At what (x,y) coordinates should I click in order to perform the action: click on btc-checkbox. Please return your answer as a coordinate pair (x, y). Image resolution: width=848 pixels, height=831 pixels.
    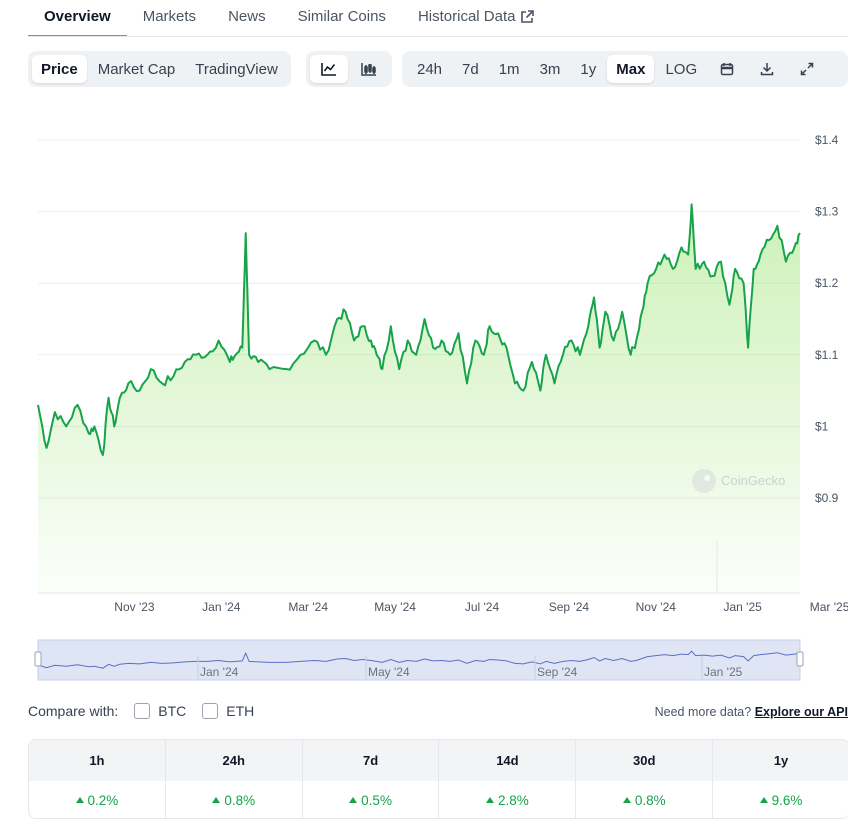
    Looking at the image, I should click on (142, 711).